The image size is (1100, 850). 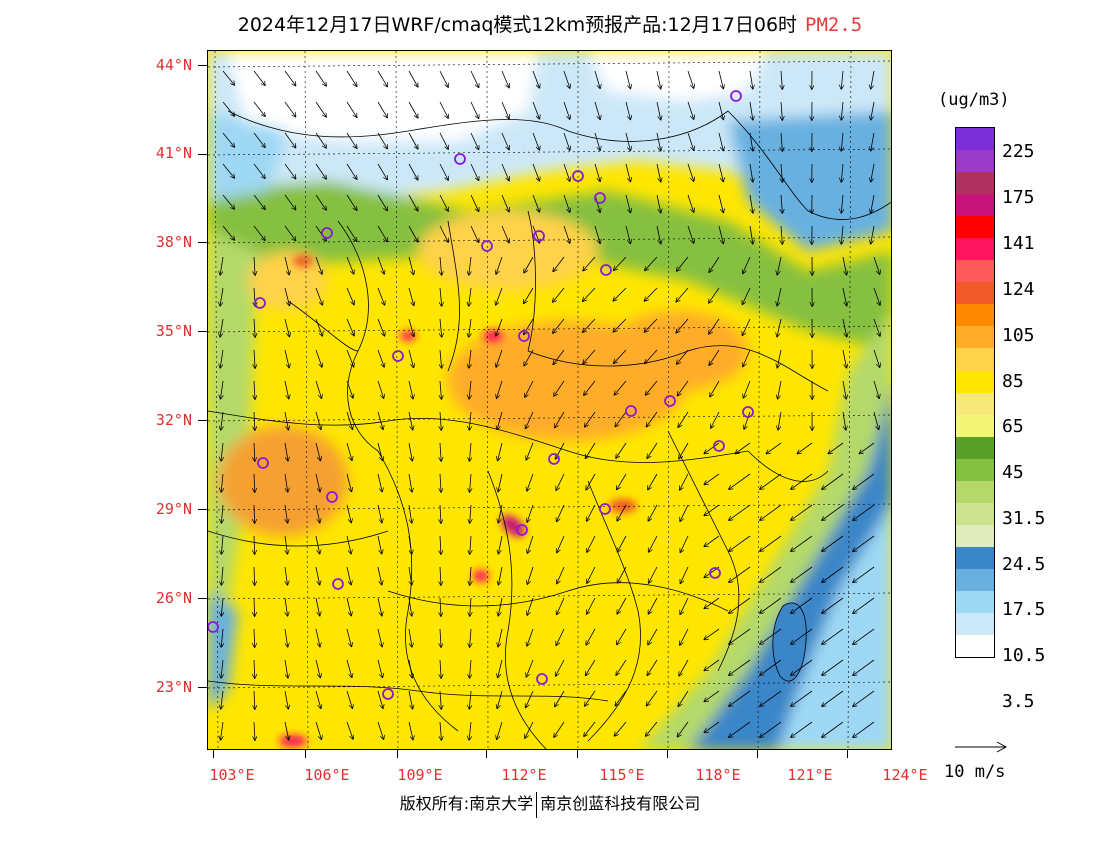 I want to click on lon-tick, so click(x=305, y=754).